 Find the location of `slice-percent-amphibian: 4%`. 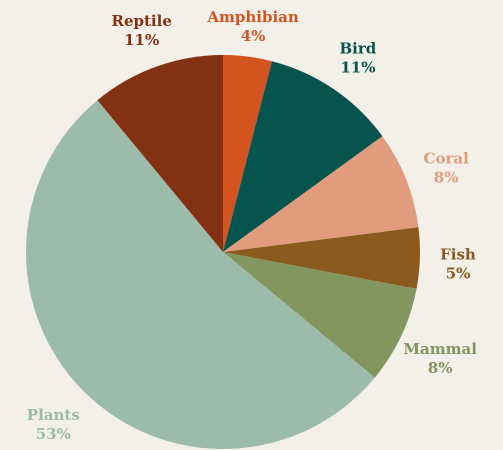

slice-percent-amphibian: 4% is located at coordinates (253, 36).